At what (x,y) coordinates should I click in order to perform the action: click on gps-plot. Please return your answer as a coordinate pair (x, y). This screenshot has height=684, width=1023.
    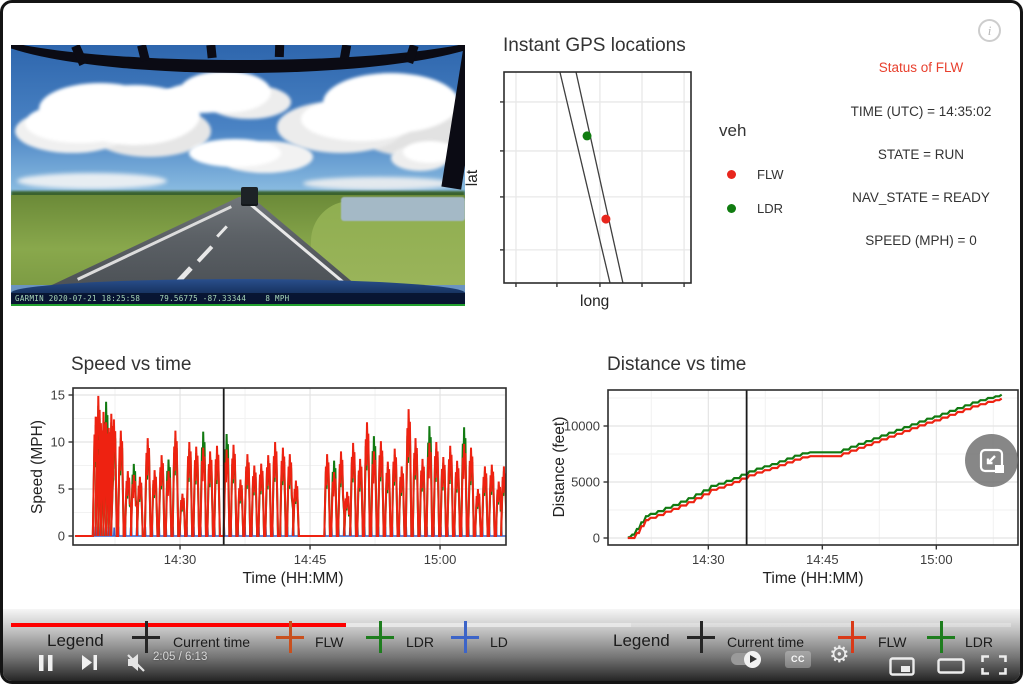
    Looking at the image, I should click on (596, 179).